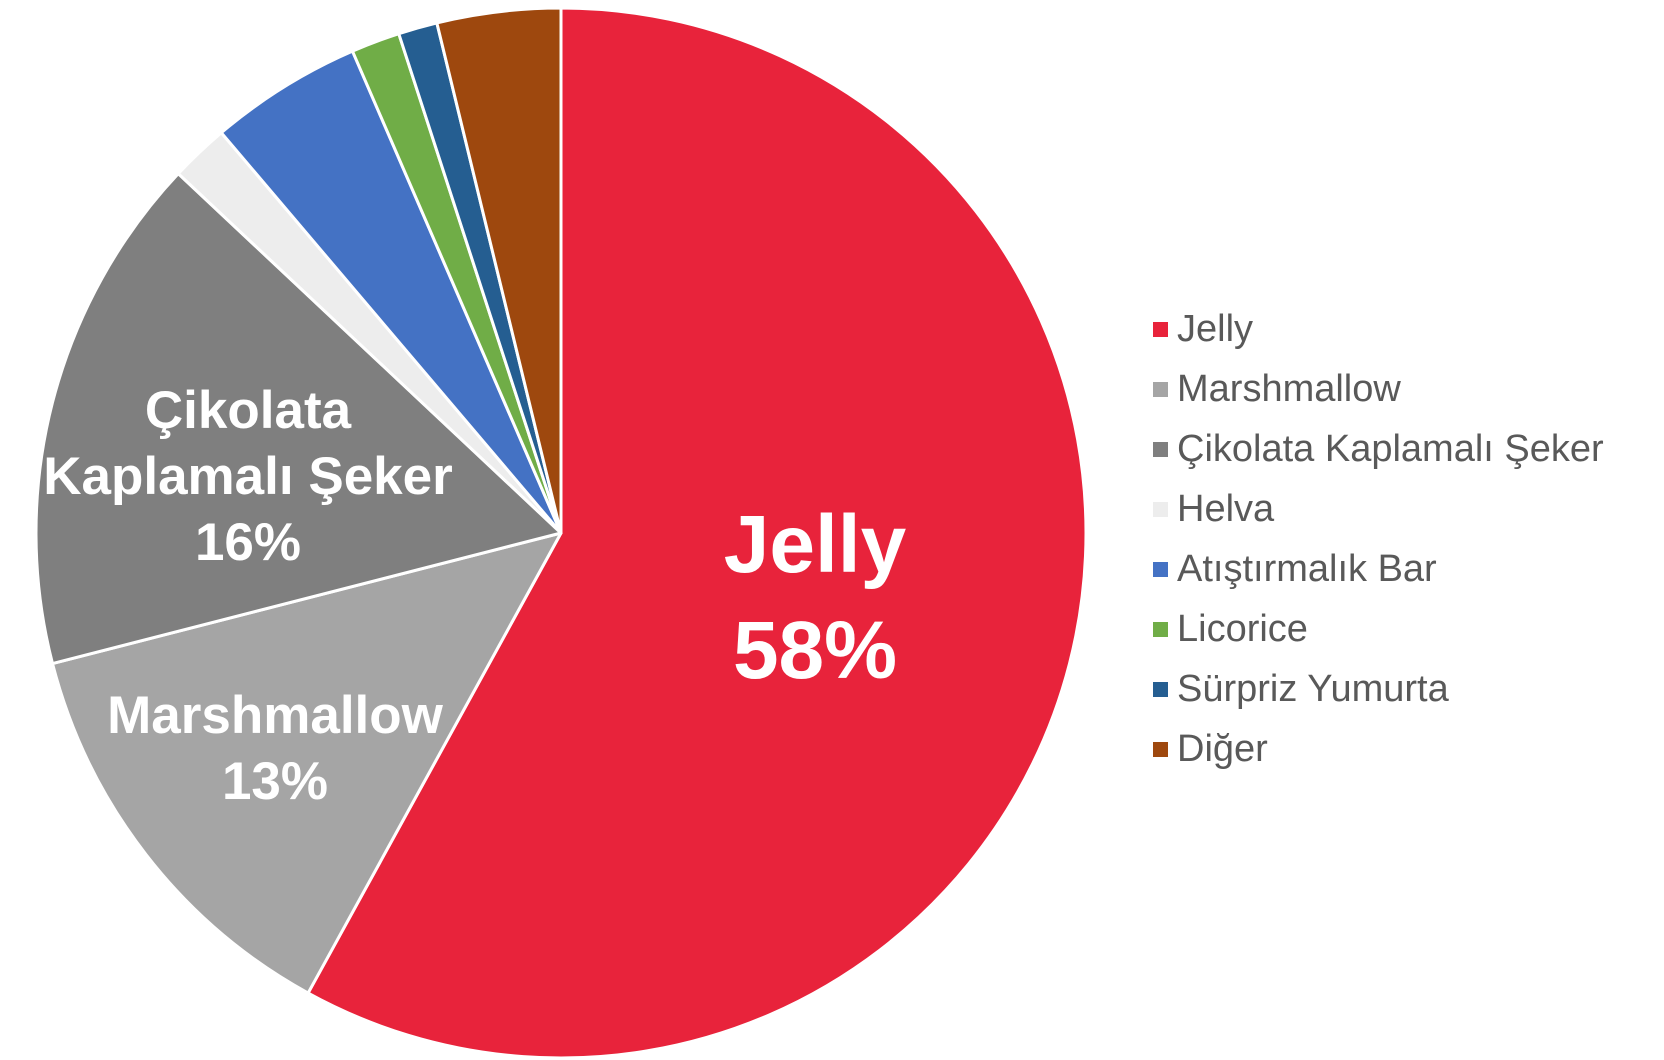  What do you see at coordinates (1222, 748) in the screenshot?
I see `legend-label: Diğer` at bounding box center [1222, 748].